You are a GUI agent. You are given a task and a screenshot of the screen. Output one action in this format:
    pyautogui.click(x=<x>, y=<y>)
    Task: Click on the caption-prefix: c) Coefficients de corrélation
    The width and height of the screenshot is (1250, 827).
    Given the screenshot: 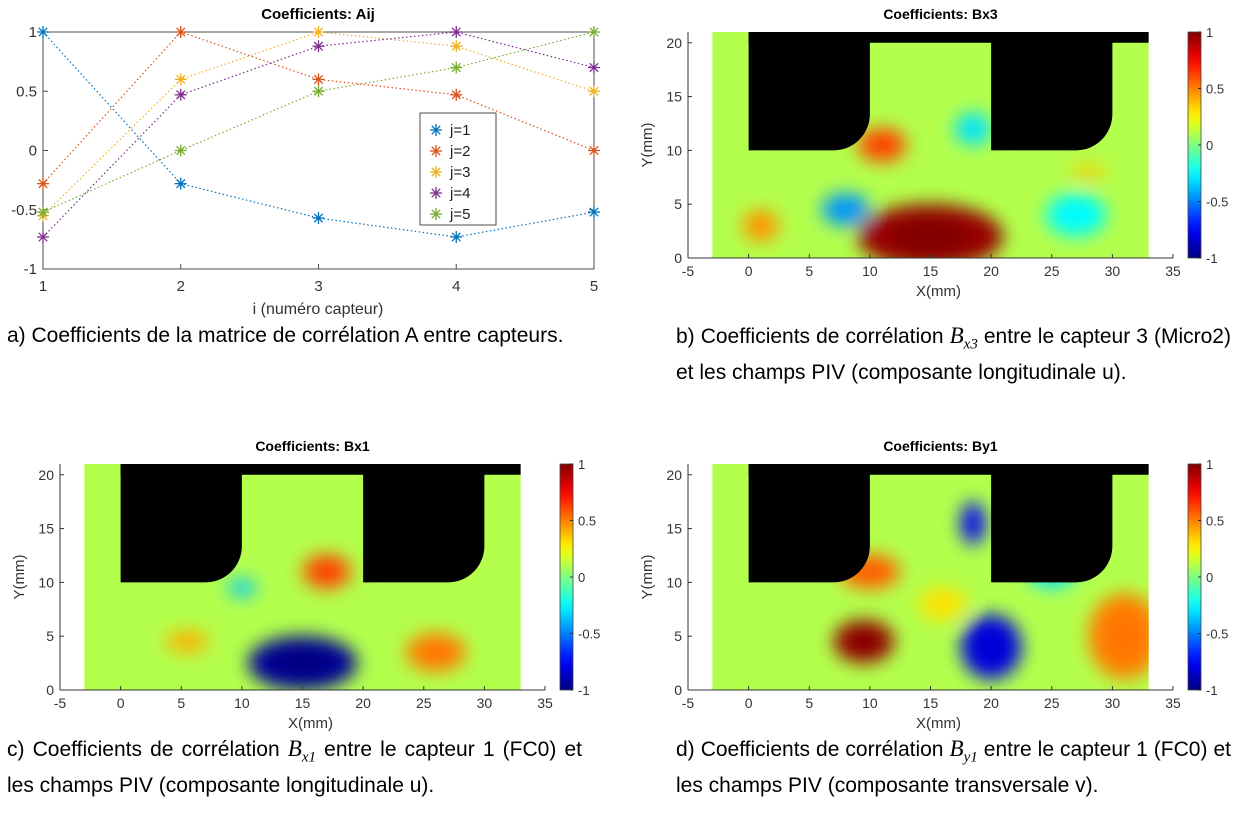 What is the action you would take?
    pyautogui.click(x=143, y=749)
    